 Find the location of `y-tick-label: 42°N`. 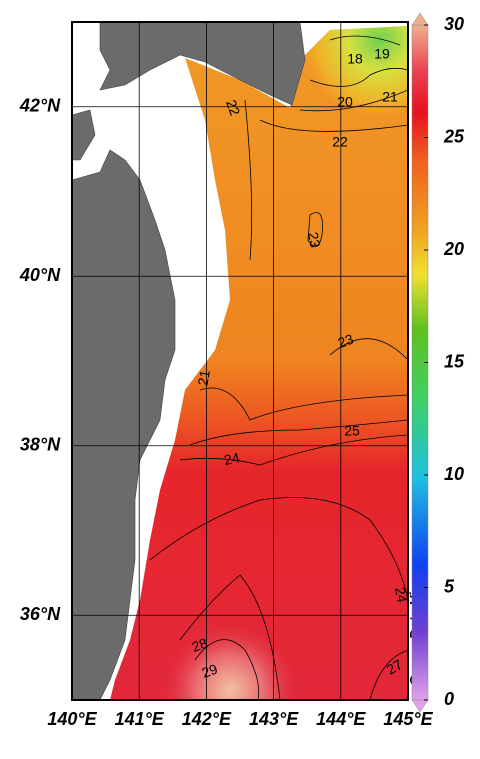

y-tick-label: 42°N is located at coordinates (40, 106).